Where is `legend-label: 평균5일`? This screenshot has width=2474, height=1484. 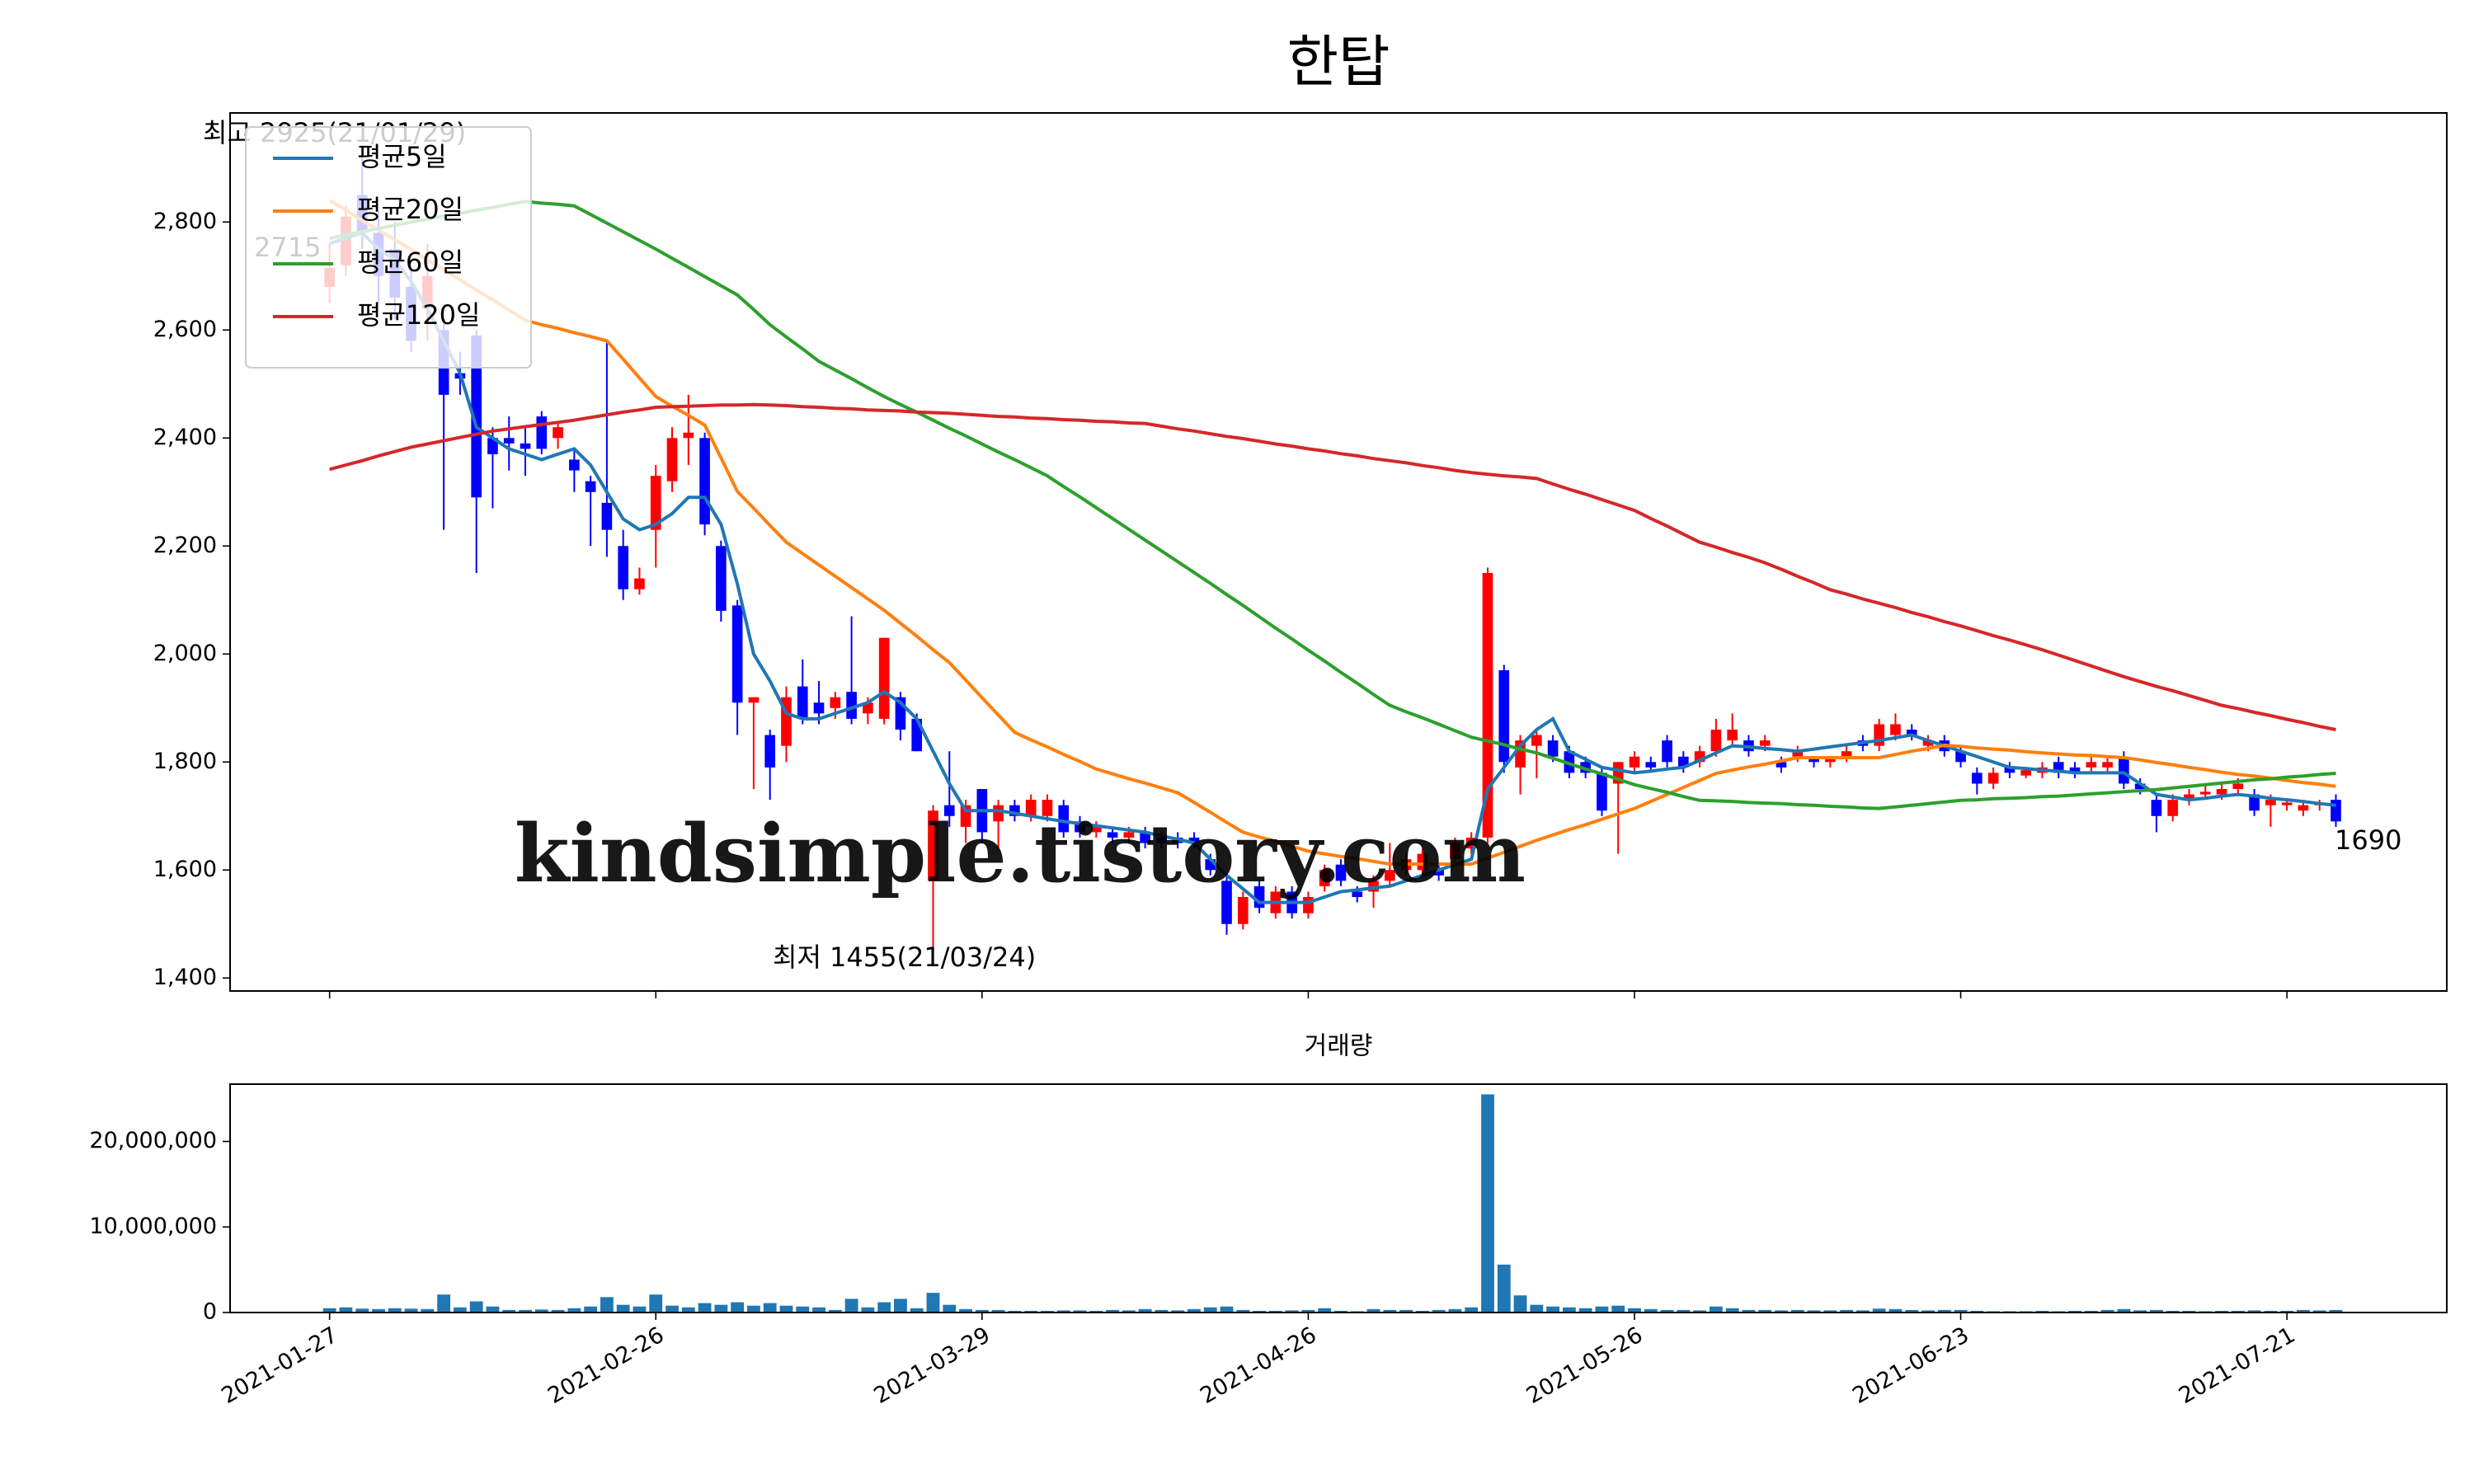 legend-label: 평균5일 is located at coordinates (402, 156).